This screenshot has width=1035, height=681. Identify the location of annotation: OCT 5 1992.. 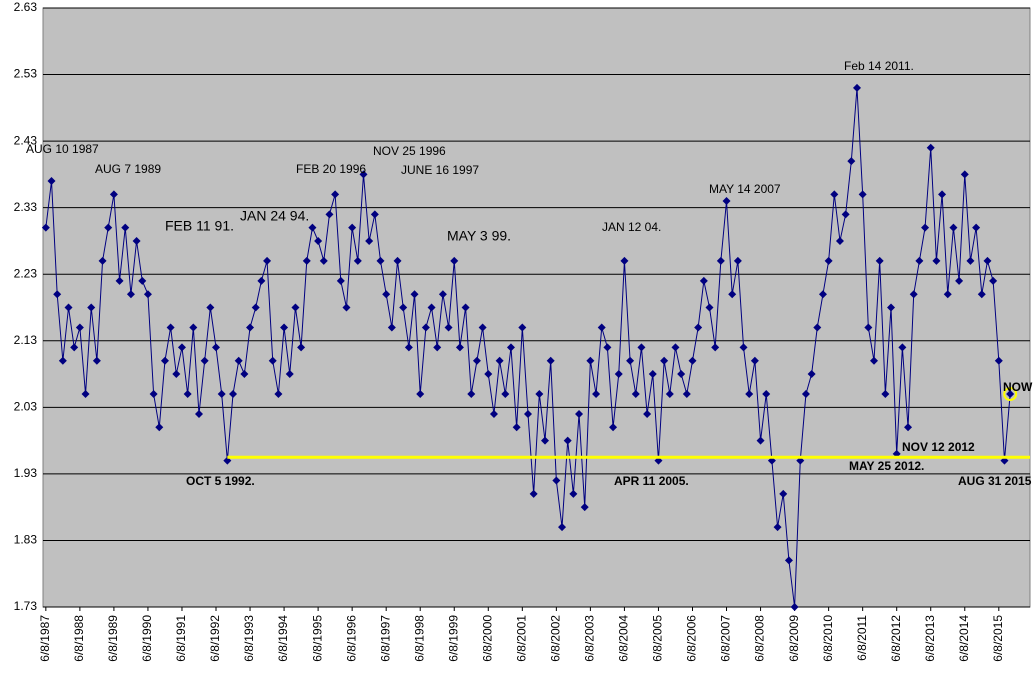
(220, 481).